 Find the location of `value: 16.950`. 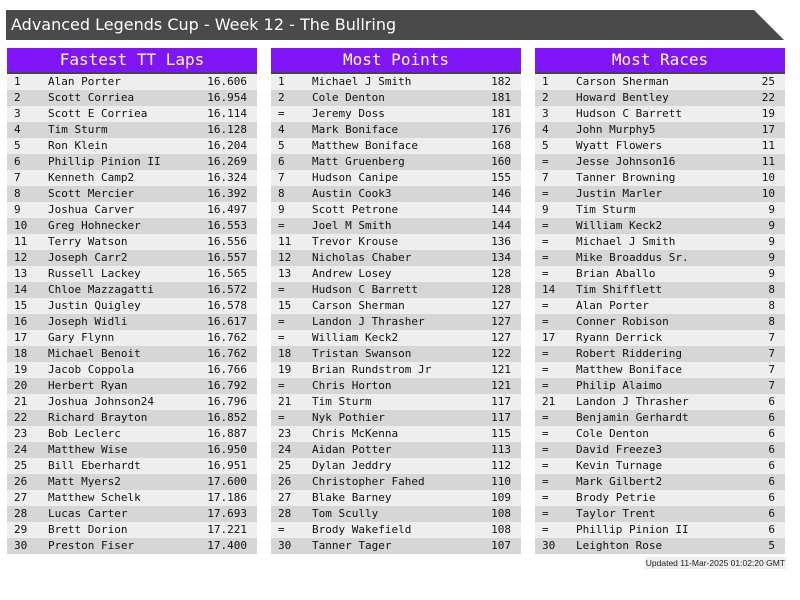

value: 16.950 is located at coordinates (227, 449).